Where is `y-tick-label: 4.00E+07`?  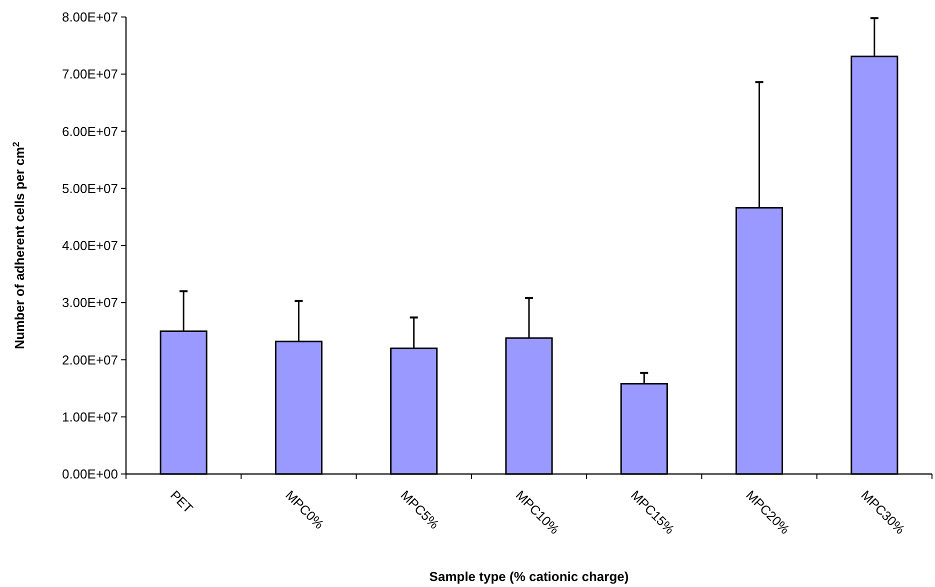 y-tick-label: 4.00E+07 is located at coordinates (90, 246).